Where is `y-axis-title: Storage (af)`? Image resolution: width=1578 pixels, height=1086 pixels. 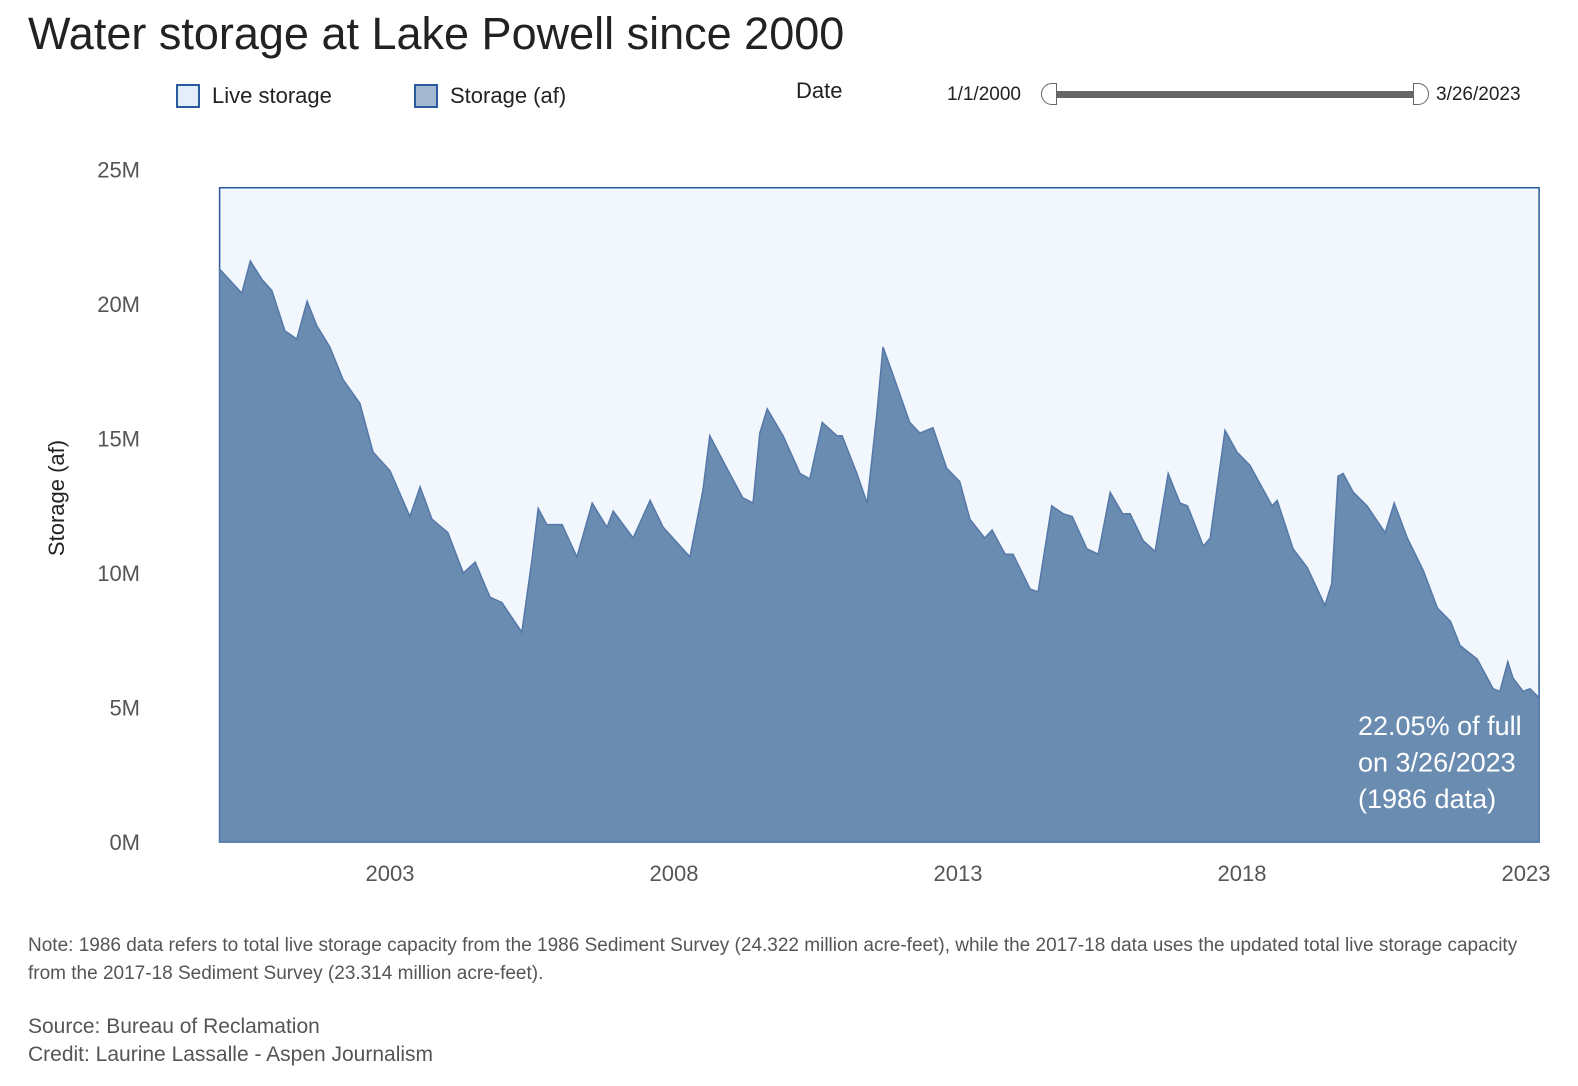
y-axis-title: Storage (af) is located at coordinates (56, 498).